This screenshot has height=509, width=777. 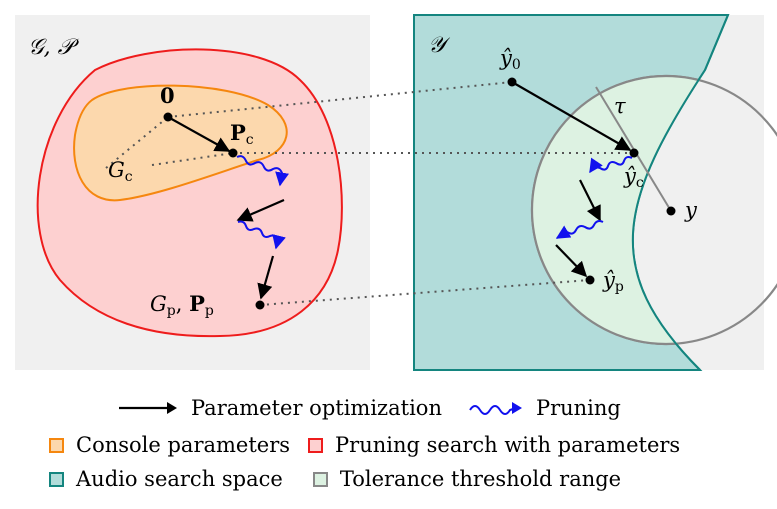 I want to click on legend-console-params: Console parameters, so click(x=183, y=445).